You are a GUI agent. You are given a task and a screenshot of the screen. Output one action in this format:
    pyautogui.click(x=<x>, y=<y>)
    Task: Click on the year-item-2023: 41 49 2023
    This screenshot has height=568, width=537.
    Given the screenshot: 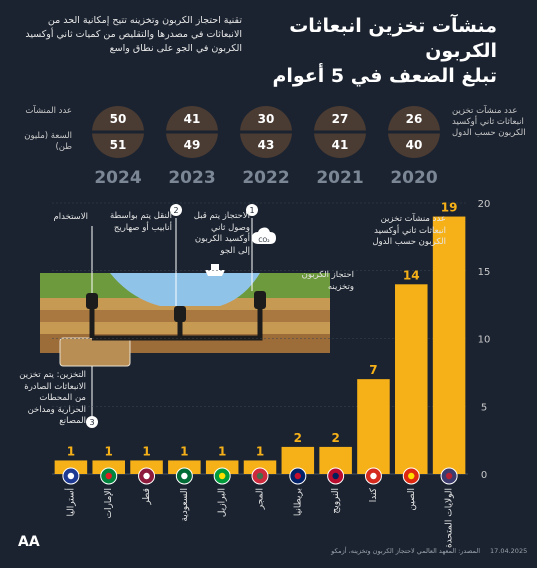 What is the action you would take?
    pyautogui.click(x=192, y=146)
    